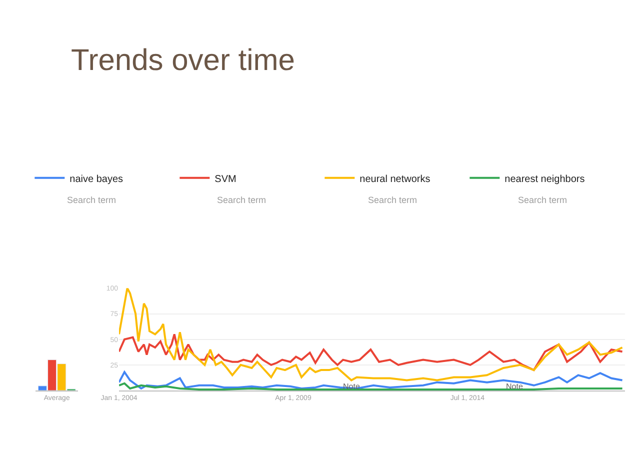 The height and width of the screenshot is (471, 629). Describe the element at coordinates (183, 60) in the screenshot. I see `chart-title: Trends over time` at that location.